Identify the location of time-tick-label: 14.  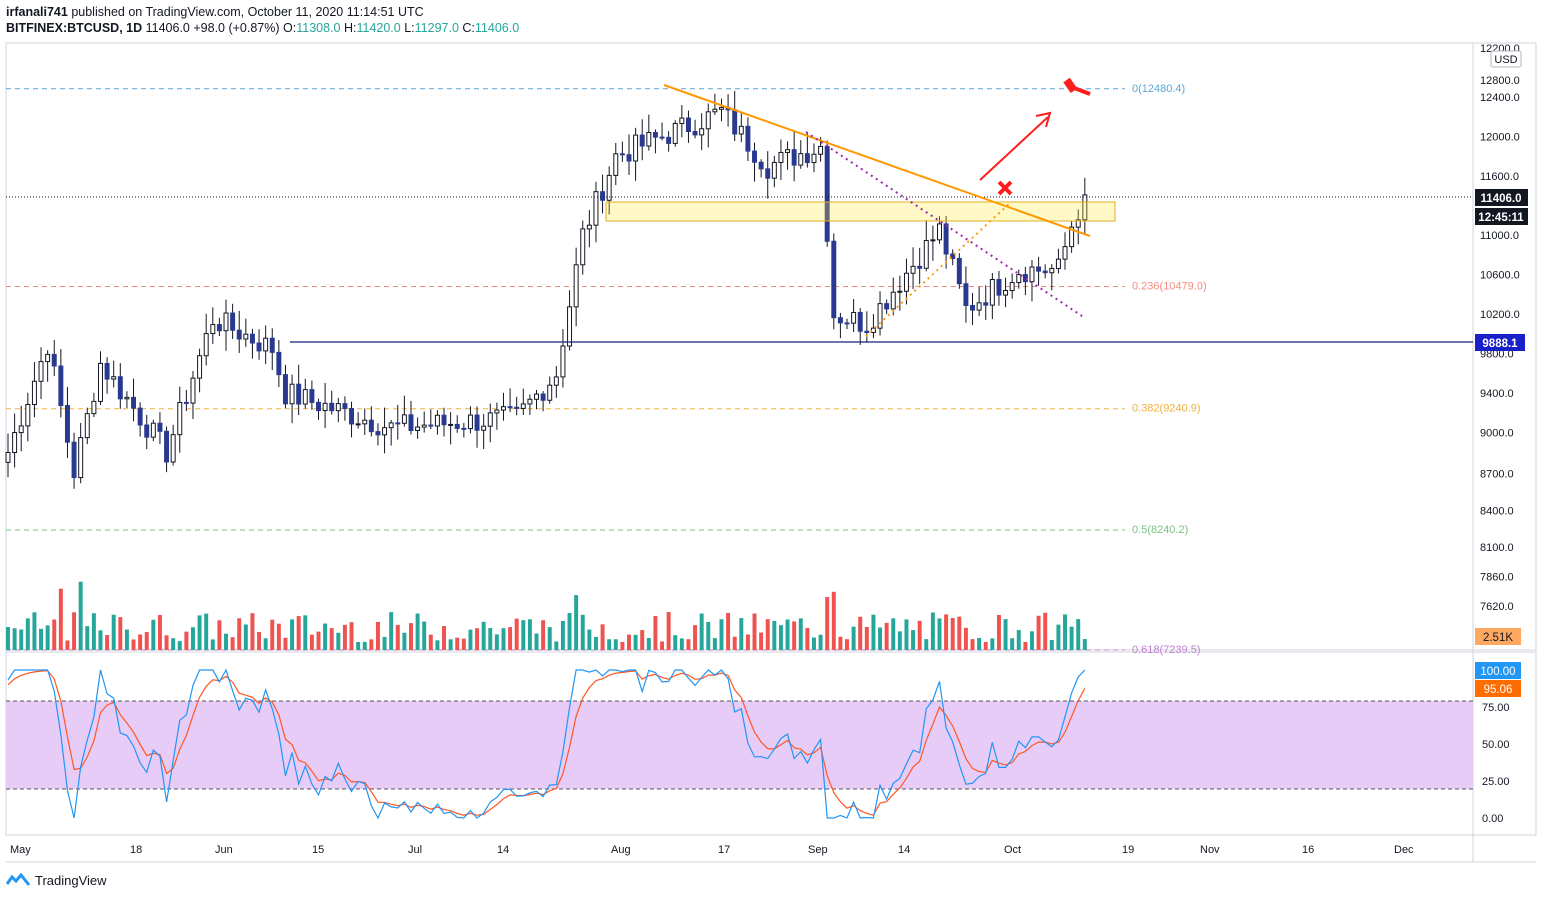
(904, 850).